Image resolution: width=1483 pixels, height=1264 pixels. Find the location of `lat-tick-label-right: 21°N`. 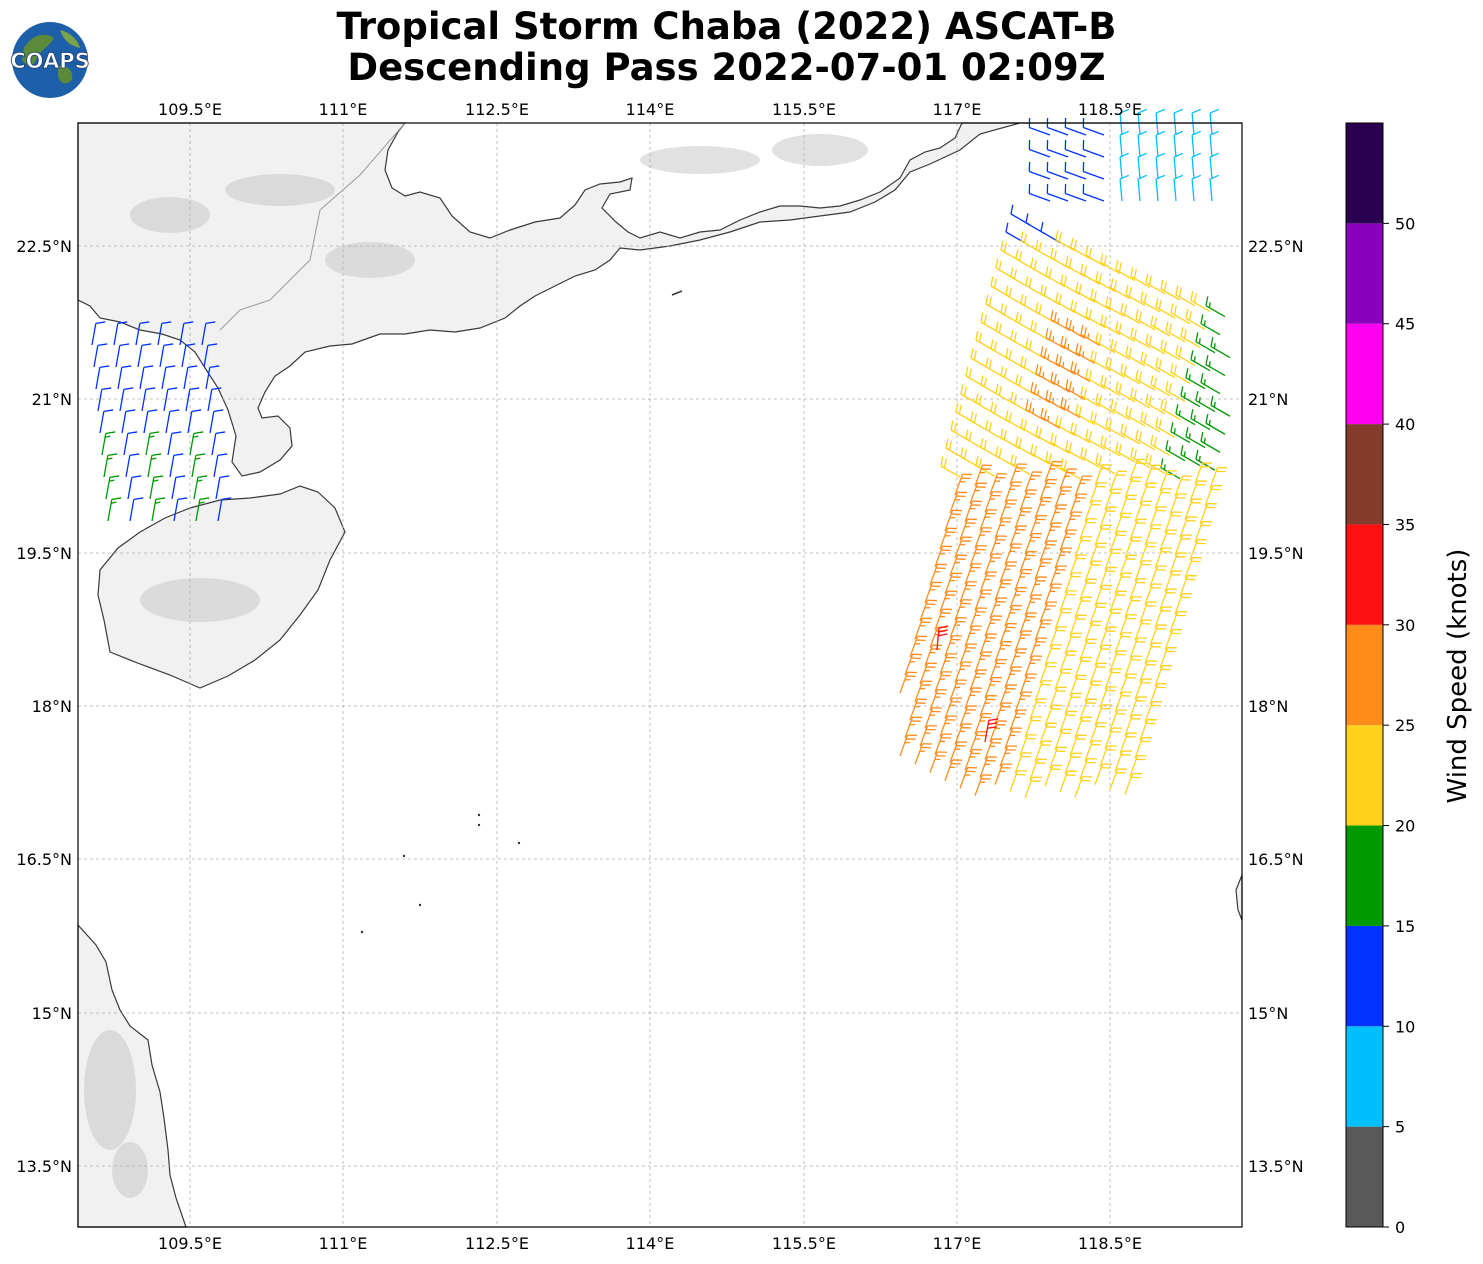

lat-tick-label-right: 21°N is located at coordinates (1268, 399).